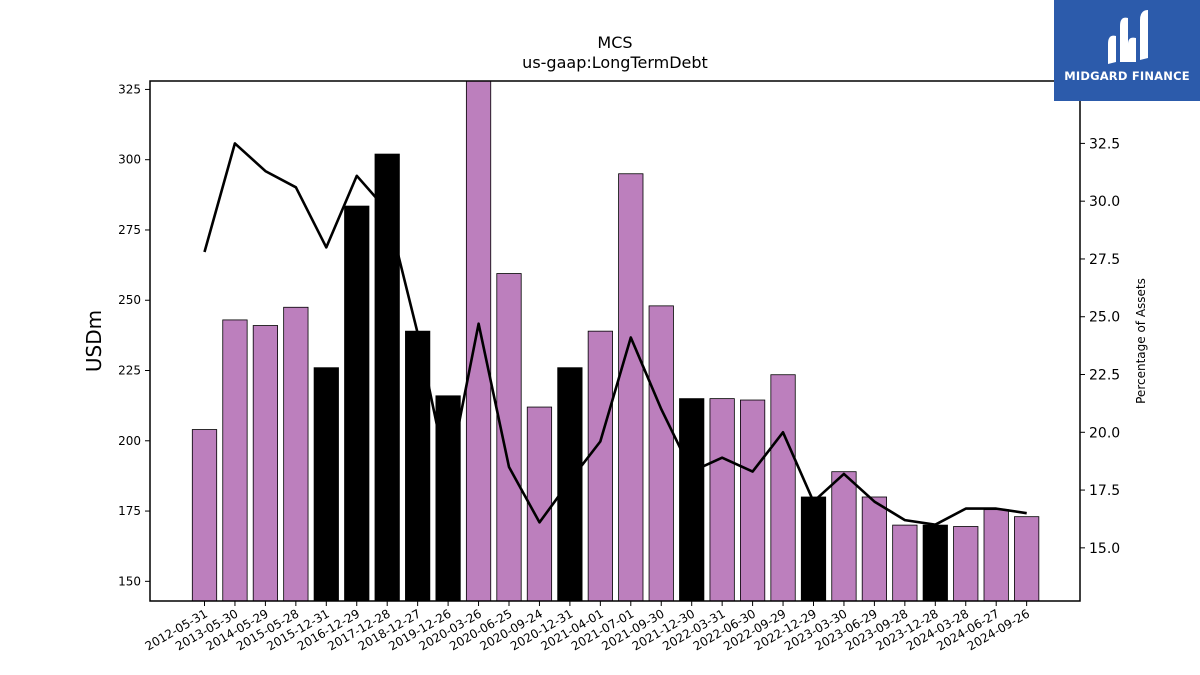 The height and width of the screenshot is (675, 1200). I want to click on y2-tick-label: 22.5, so click(1104, 376).